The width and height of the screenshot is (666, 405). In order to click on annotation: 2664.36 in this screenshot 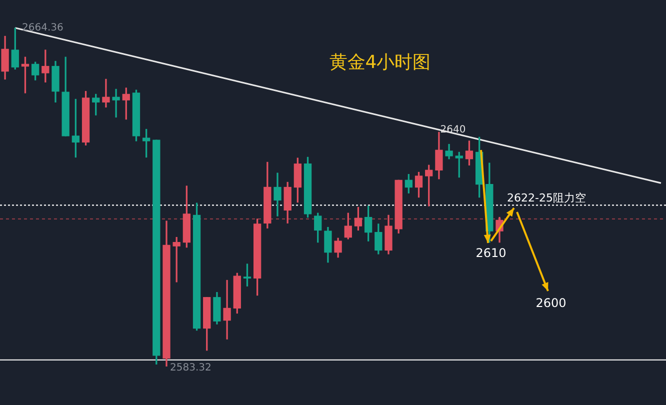, I will do `click(43, 28)`.